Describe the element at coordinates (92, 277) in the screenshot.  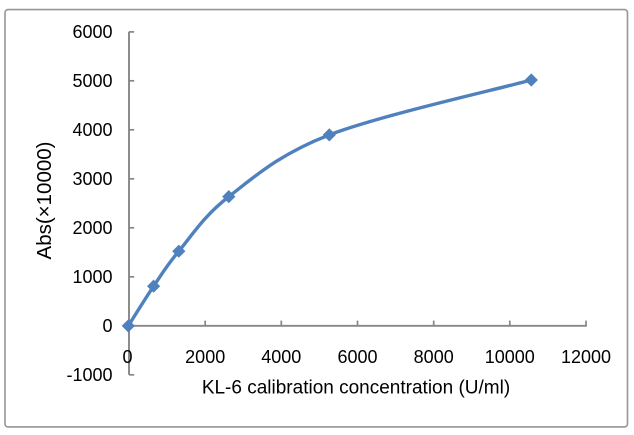
I see `svg-text: 1000` at that location.